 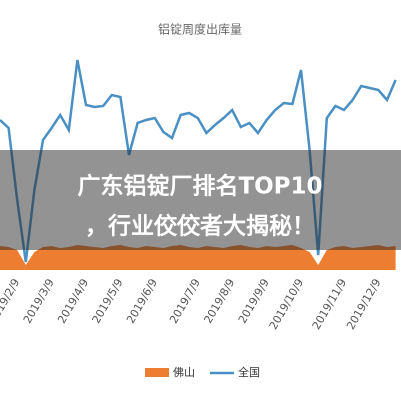 I want to click on x-tick-label: 2019/11/9, so click(x=329, y=304).